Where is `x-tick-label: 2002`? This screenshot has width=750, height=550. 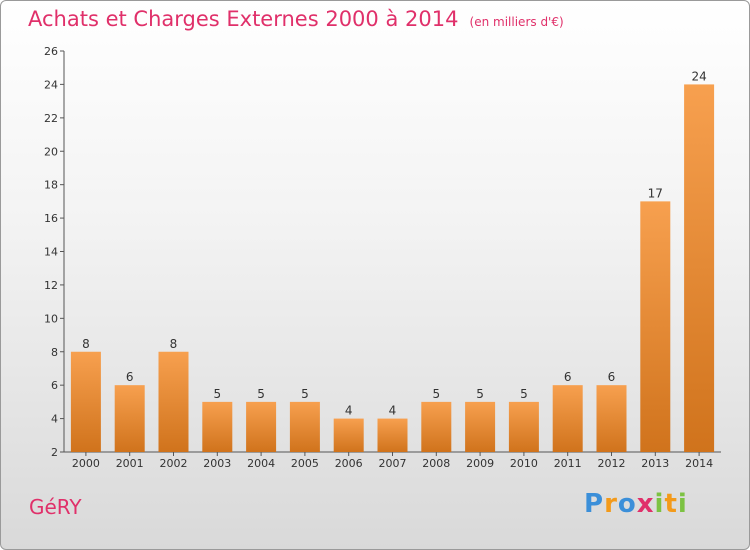
x-tick-label: 2002 is located at coordinates (174, 463).